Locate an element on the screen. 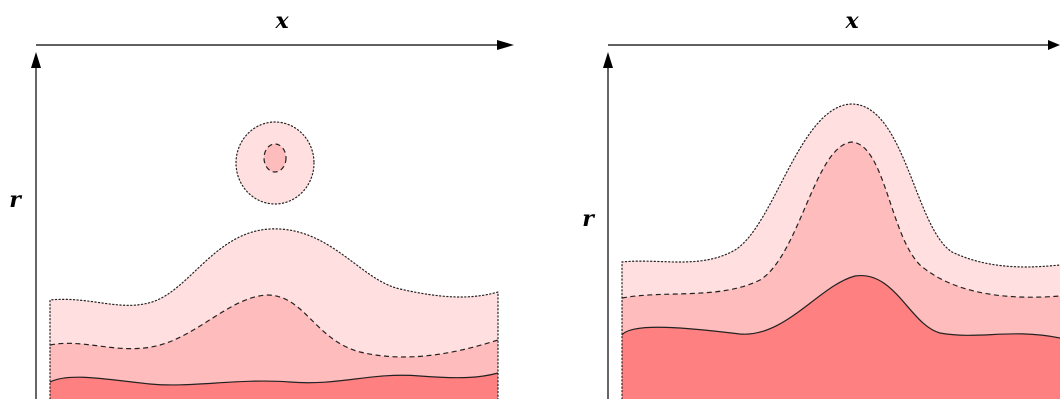 This screenshot has width=1060, height=399. right-x-axis-arrowhead is located at coordinates (1054, 45).